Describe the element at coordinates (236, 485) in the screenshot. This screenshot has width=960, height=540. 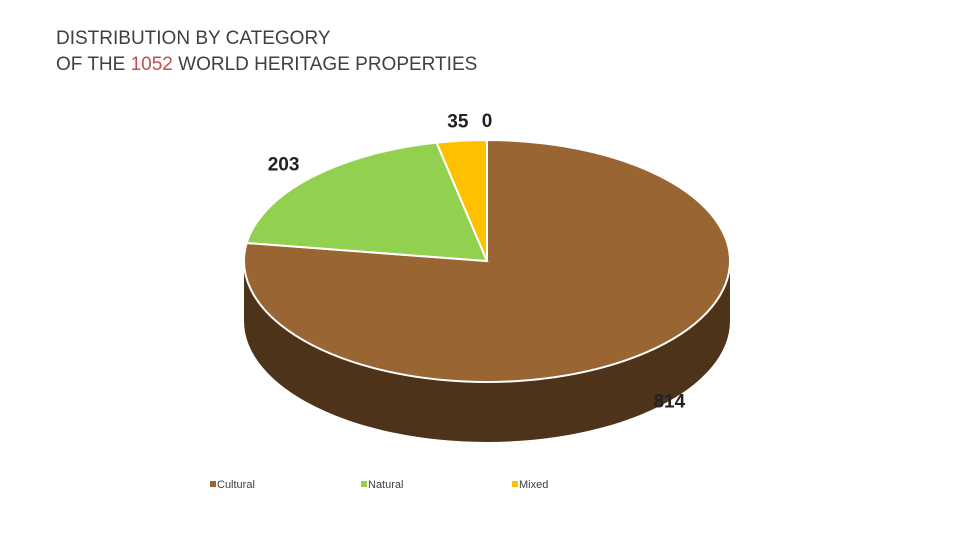
I see `legend-label: Cultural` at that location.